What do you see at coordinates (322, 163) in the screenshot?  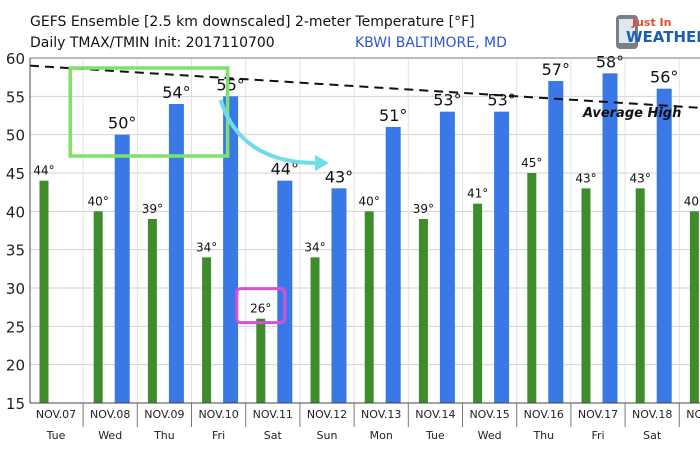 I see `arrow-head-icon` at bounding box center [322, 163].